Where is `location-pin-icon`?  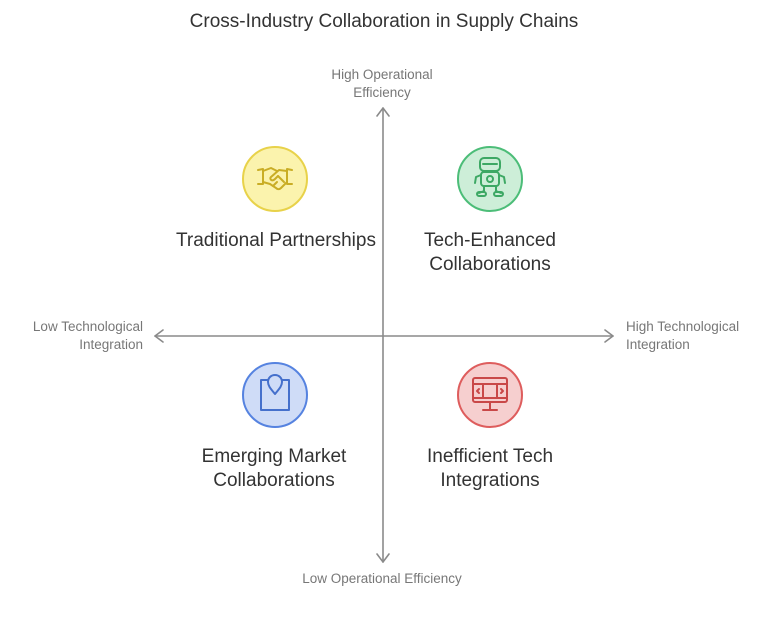
location-pin-icon is located at coordinates (275, 392).